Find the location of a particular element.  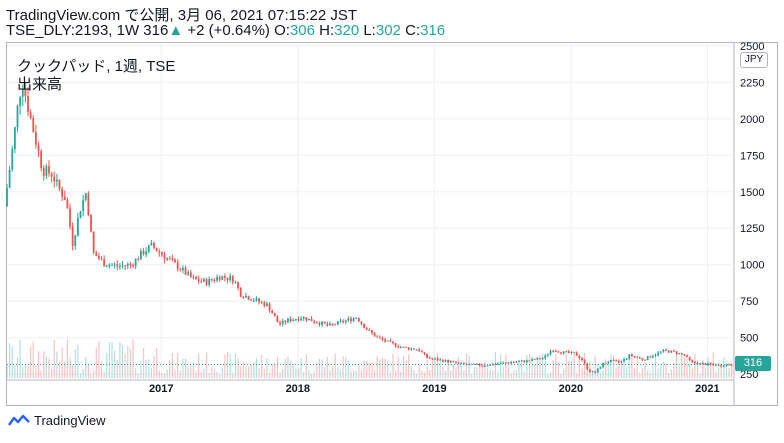

currency-badge: JPY is located at coordinates (754, 60).